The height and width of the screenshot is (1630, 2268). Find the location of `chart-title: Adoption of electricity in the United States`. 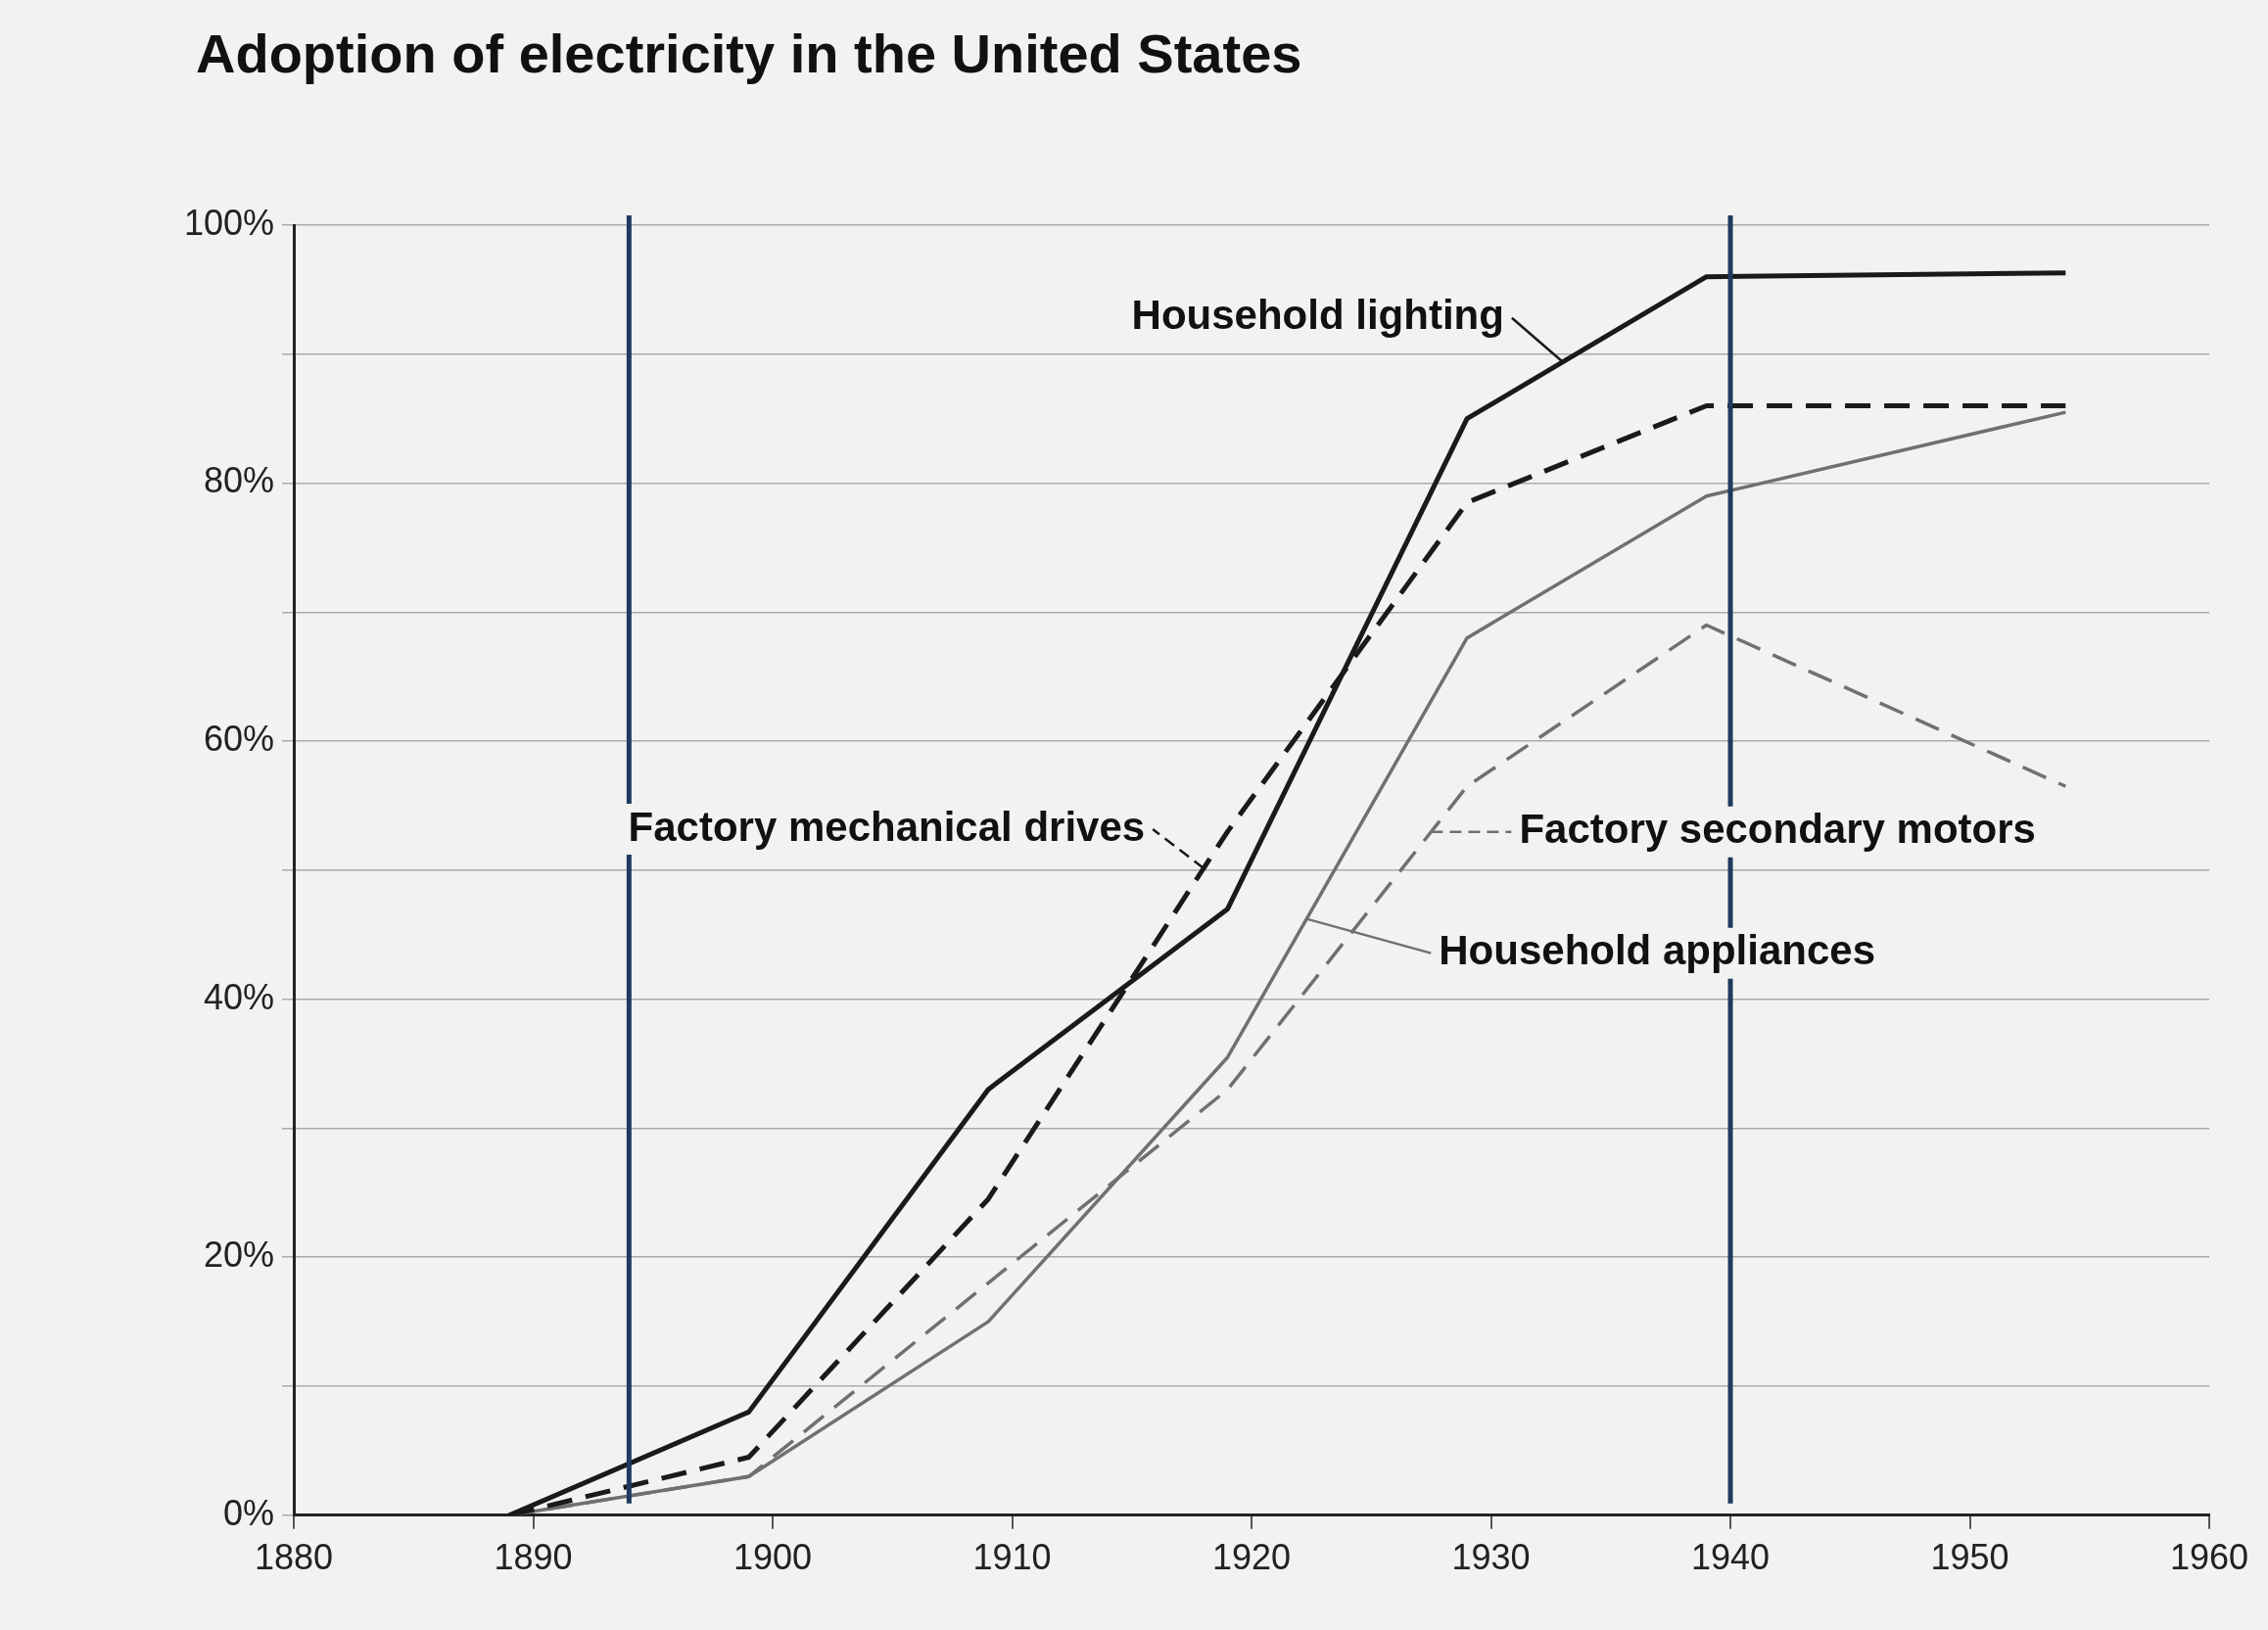

chart-title: Adoption of electricity in the United States is located at coordinates (749, 54).